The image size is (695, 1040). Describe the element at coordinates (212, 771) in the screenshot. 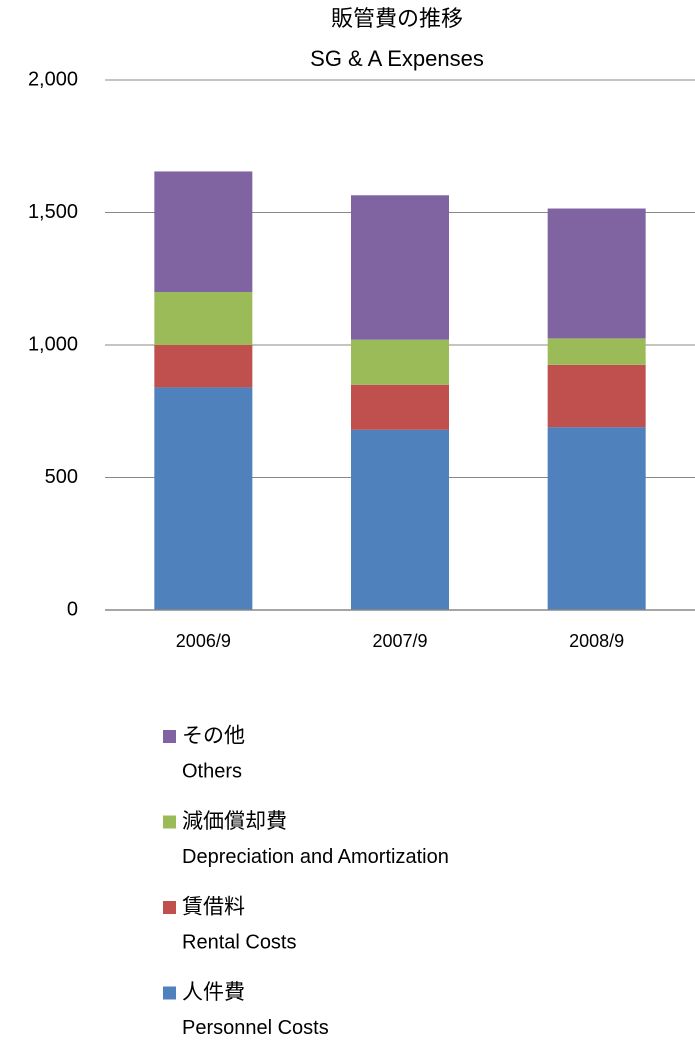

I see `legend-label-en: Others` at that location.